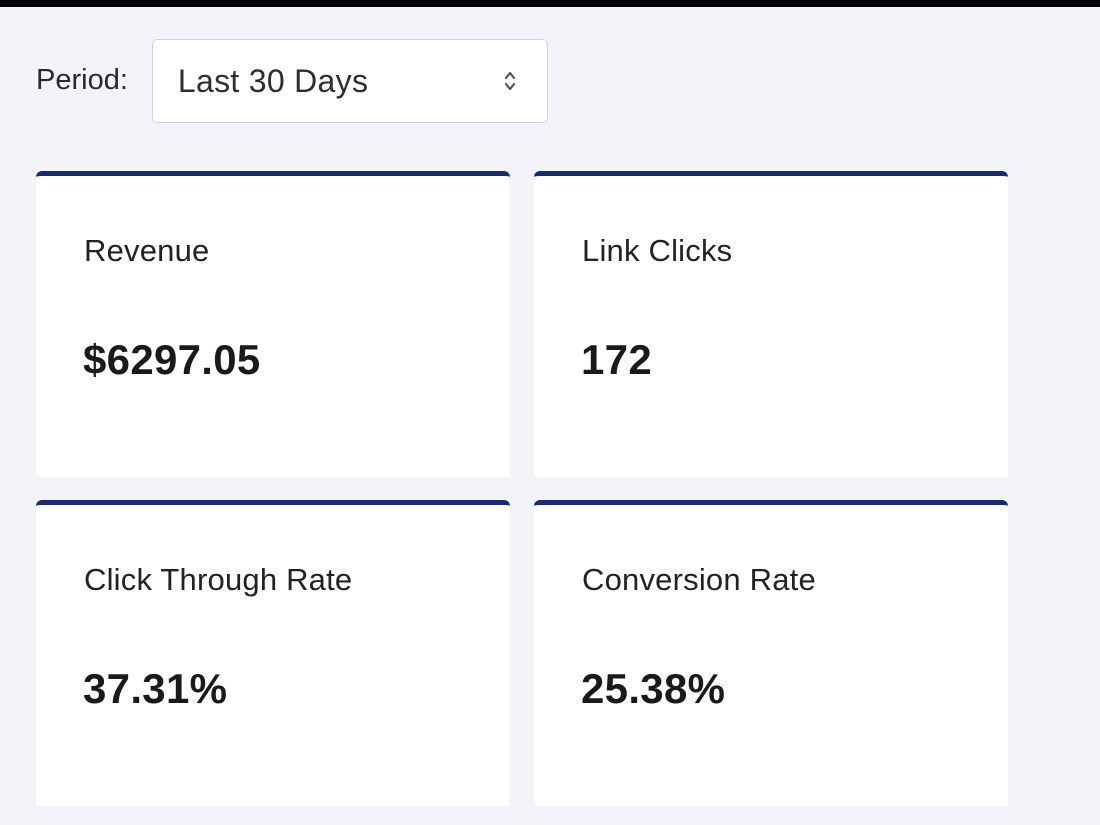 The height and width of the screenshot is (825, 1100). Describe the element at coordinates (155, 688) in the screenshot. I see `metric-value: 37.31%` at that location.